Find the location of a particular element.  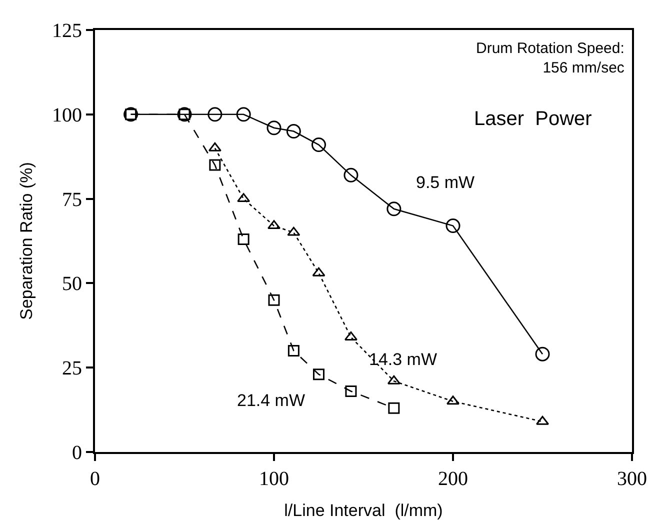

y-tick-label: 100 is located at coordinates (67, 115).